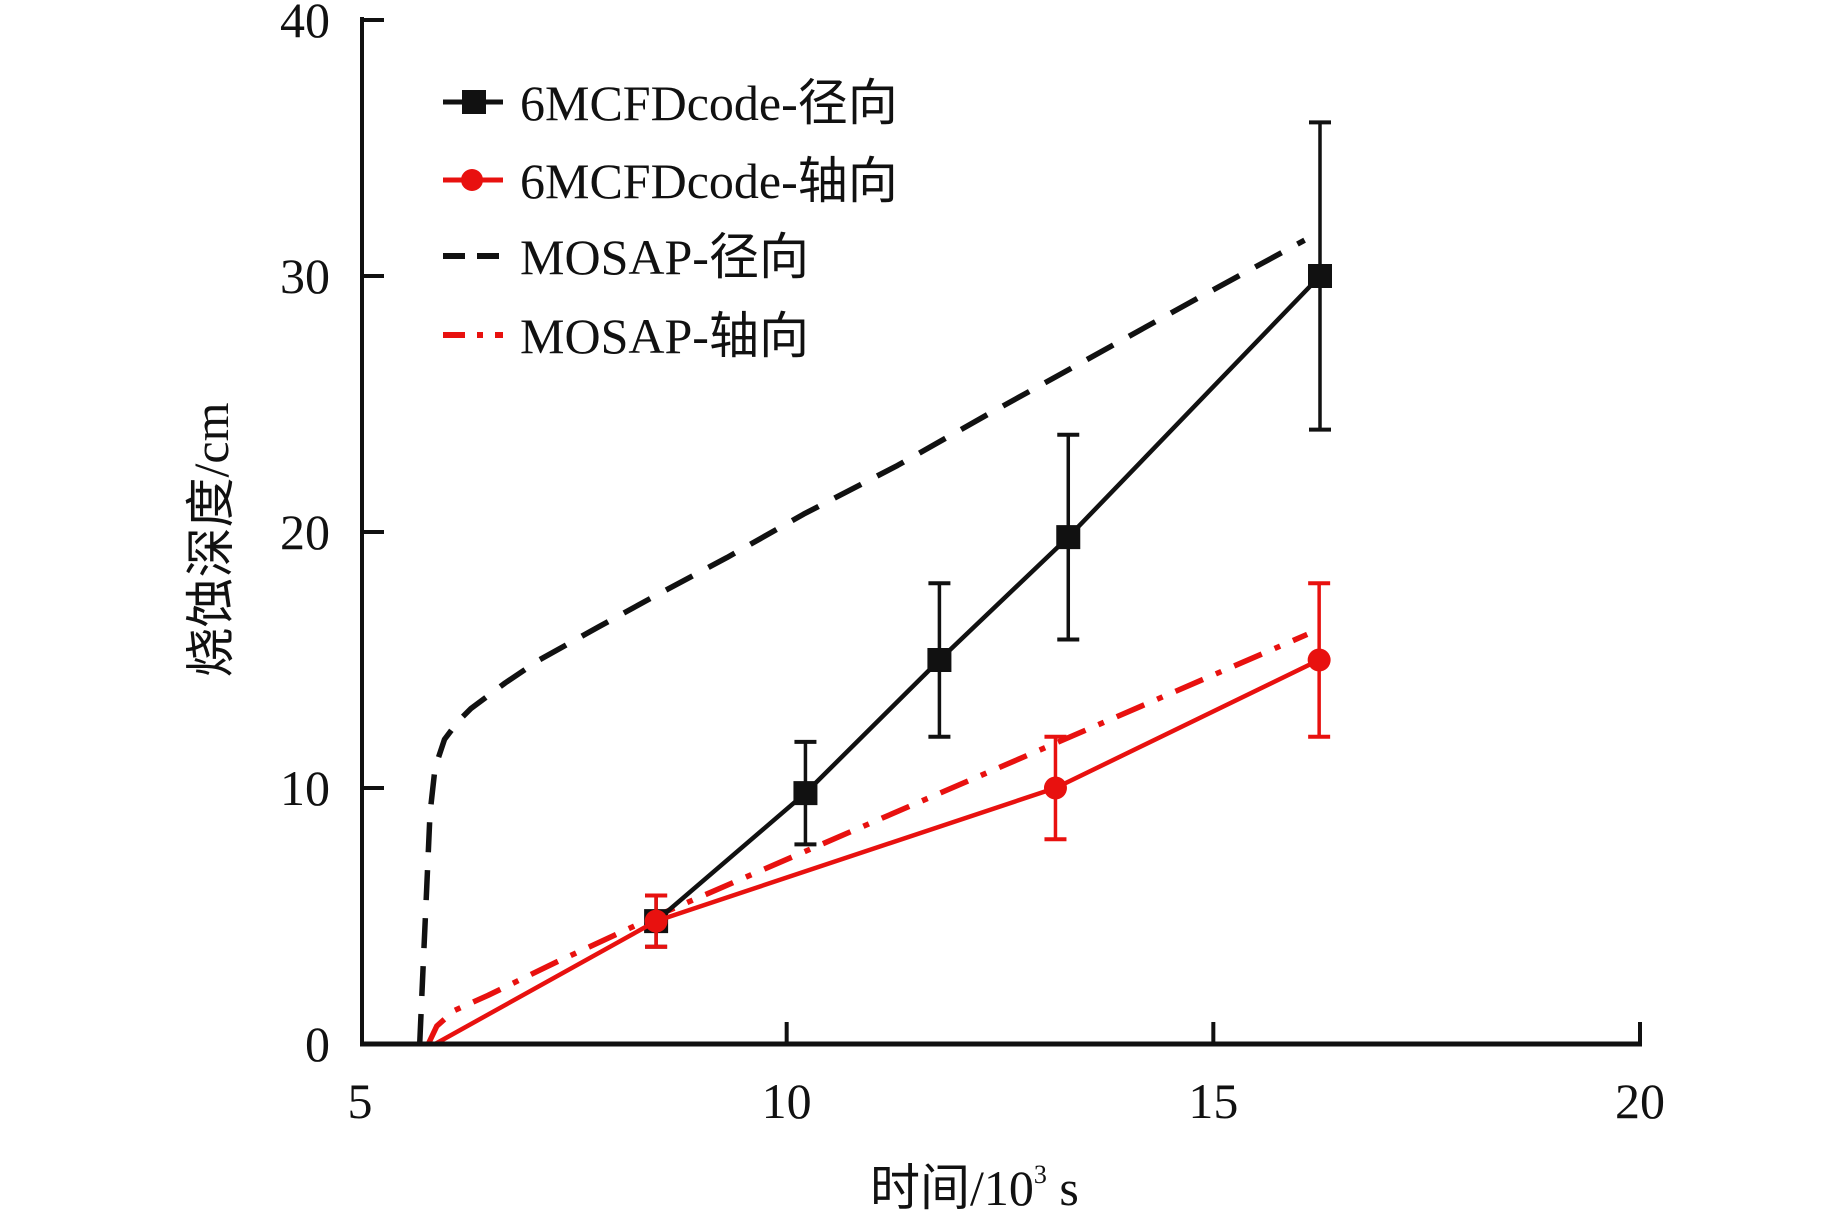  I want to click on legend-item: MOSAP-轴向, so click(626, 336).